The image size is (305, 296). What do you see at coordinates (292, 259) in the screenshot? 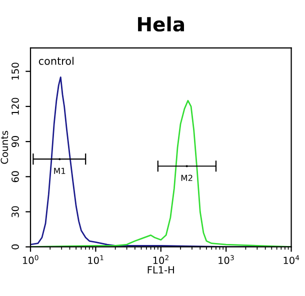
I see `x-tick-label: 10$^{4}$` at bounding box center [292, 259].